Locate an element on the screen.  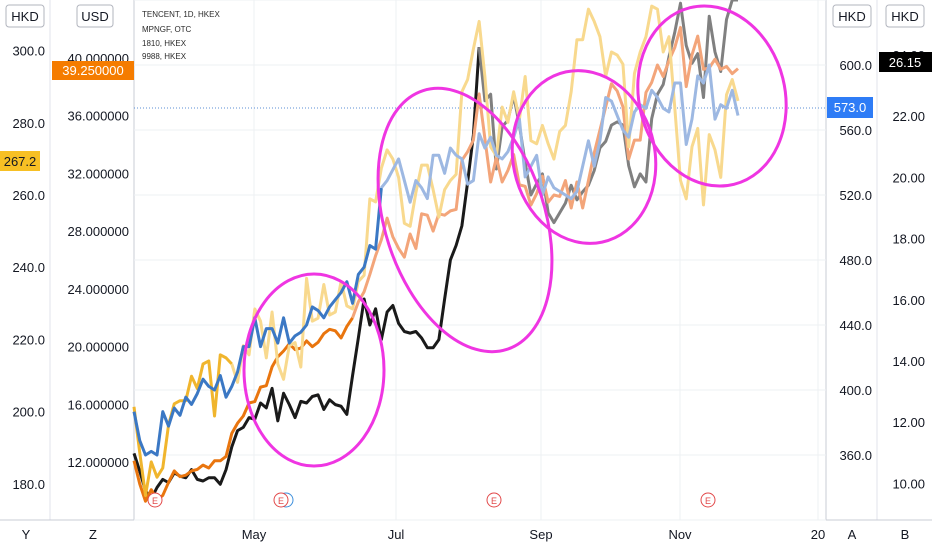
axis-header-hkd-left-label: HKD is located at coordinates (24, 16).